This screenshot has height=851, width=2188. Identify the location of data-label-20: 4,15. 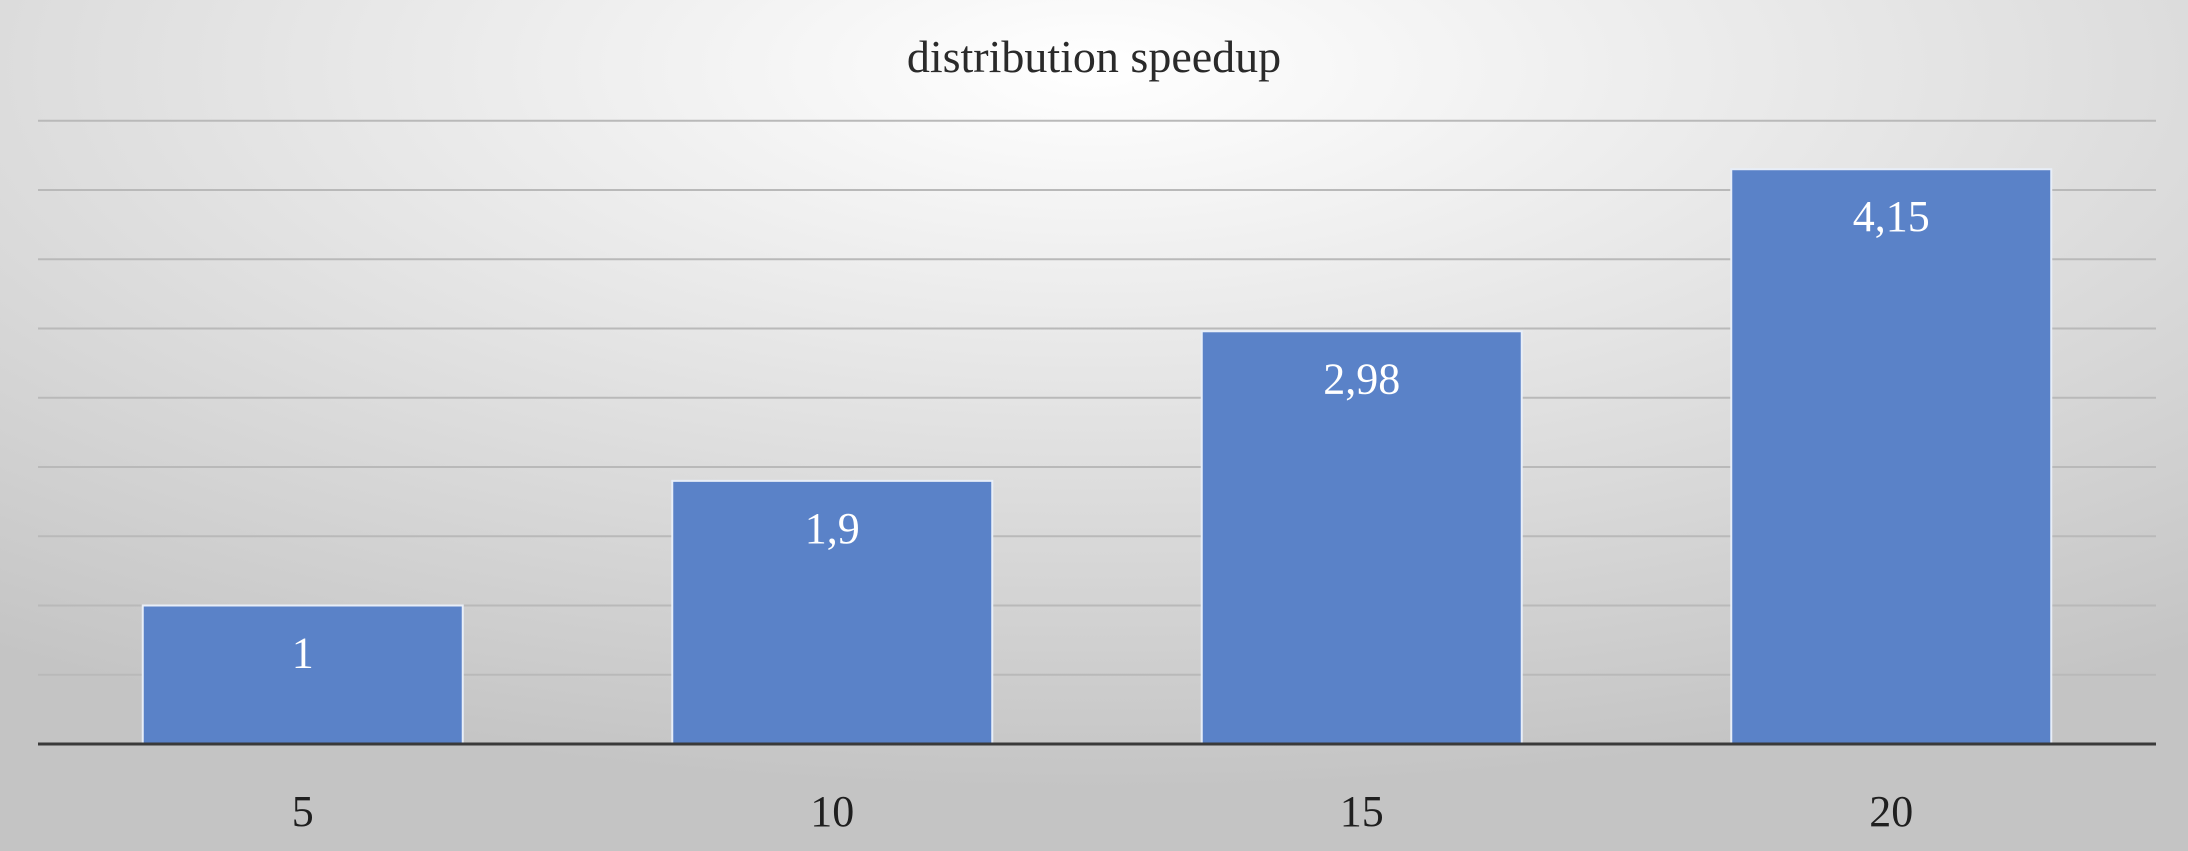
(1891, 216).